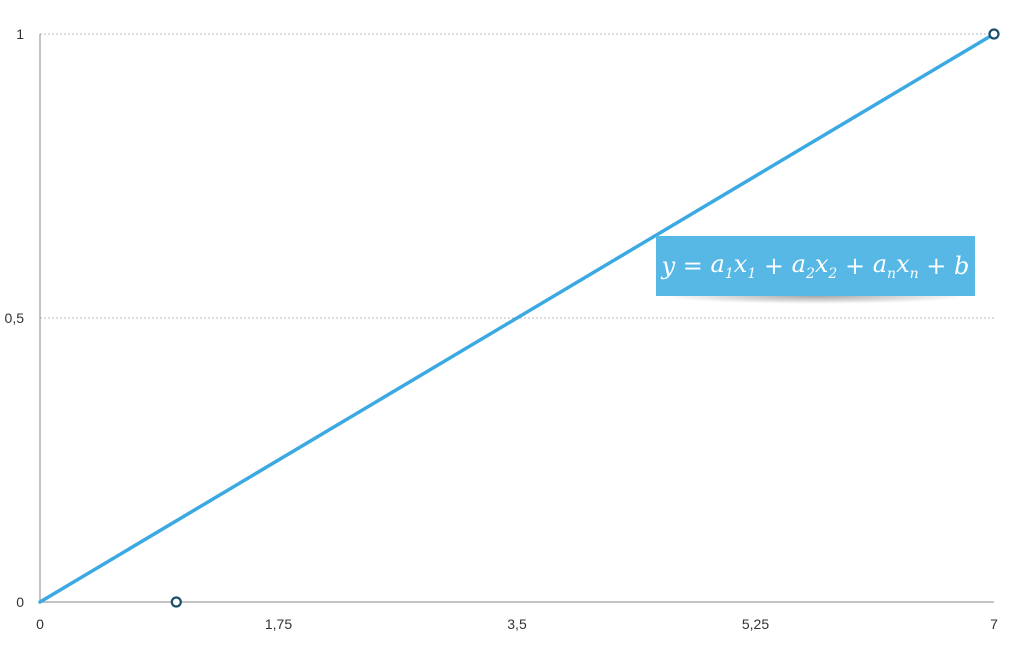  I want to click on x-tick-label: 1,75, so click(278, 624).